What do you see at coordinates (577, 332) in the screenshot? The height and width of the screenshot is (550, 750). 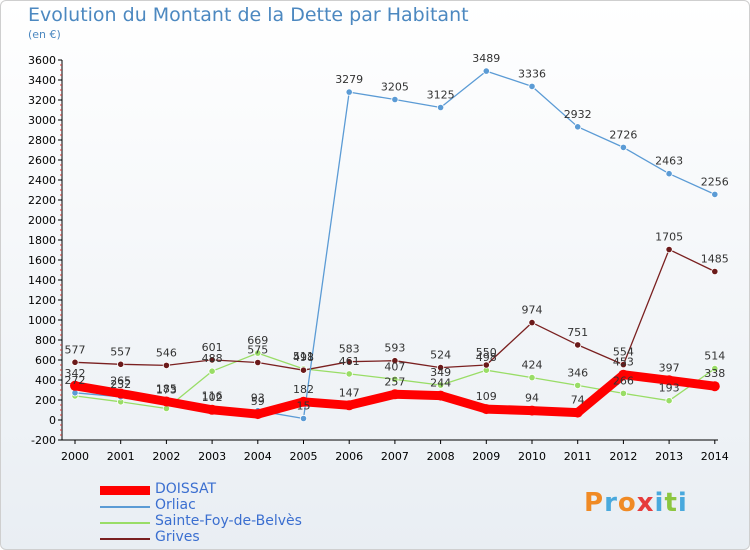 I see `data-label-grives: 751` at bounding box center [577, 332].